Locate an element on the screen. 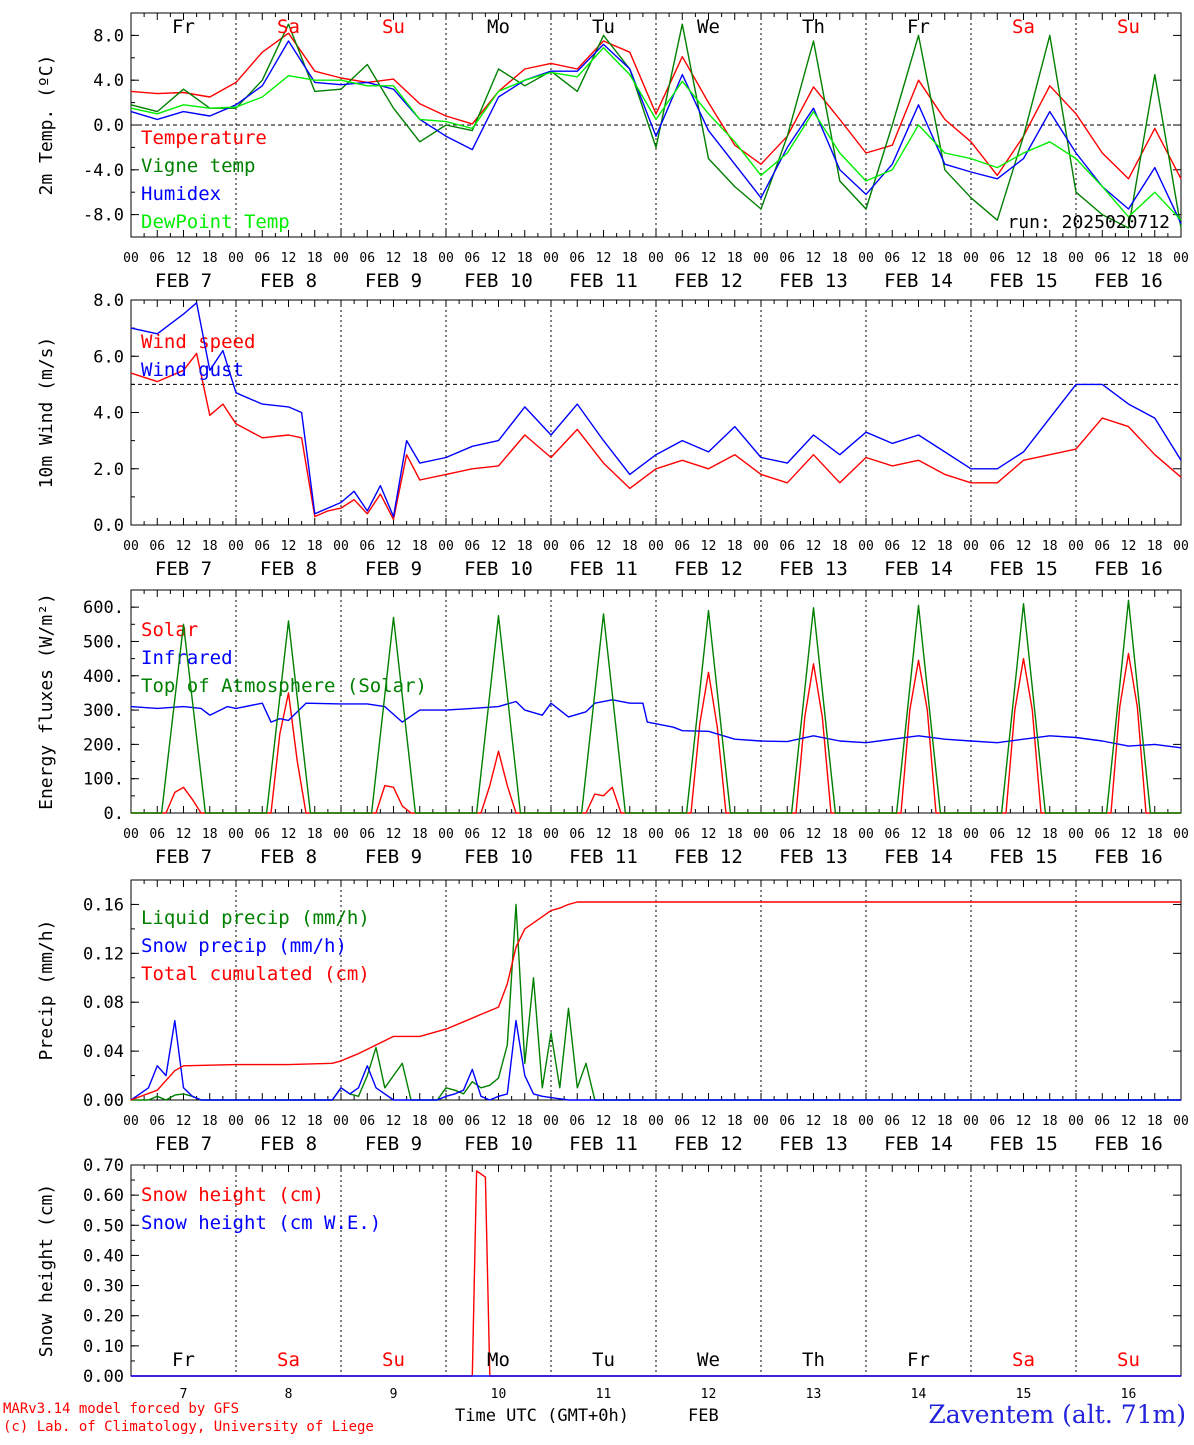 This screenshot has height=1445, width=1194. y-tick-label: 200. is located at coordinates (103, 745).